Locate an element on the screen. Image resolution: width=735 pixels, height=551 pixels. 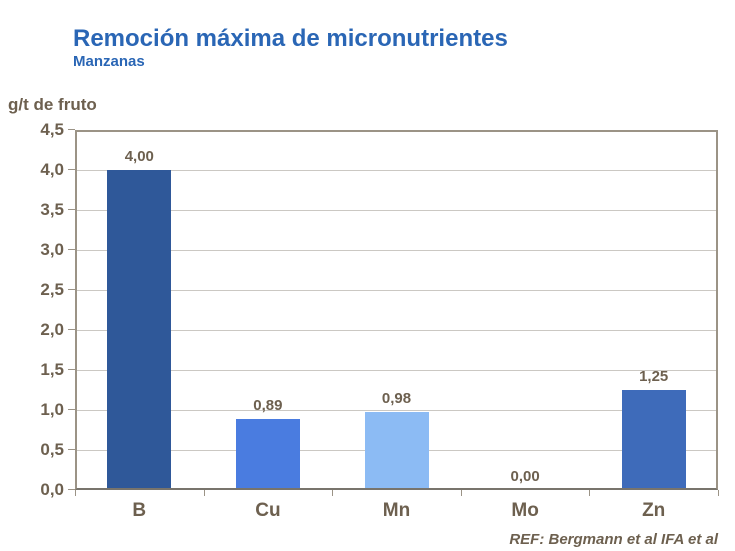
bar-value-label: 0,98 is located at coordinates (396, 398).